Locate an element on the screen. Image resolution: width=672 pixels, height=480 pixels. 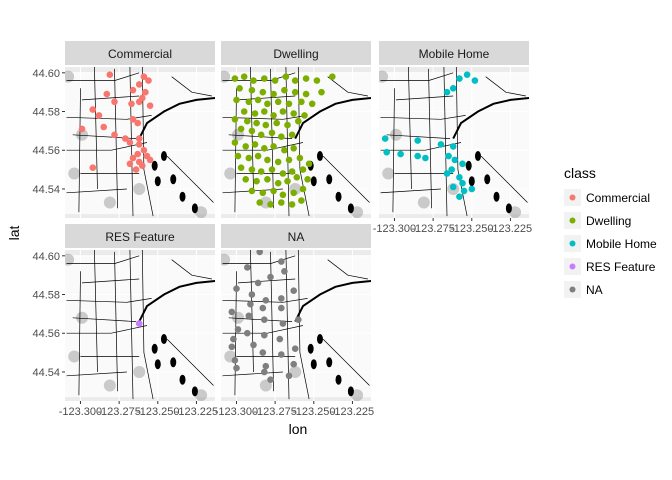
y-tick-label: 44.56 is located at coordinates (46, 334).